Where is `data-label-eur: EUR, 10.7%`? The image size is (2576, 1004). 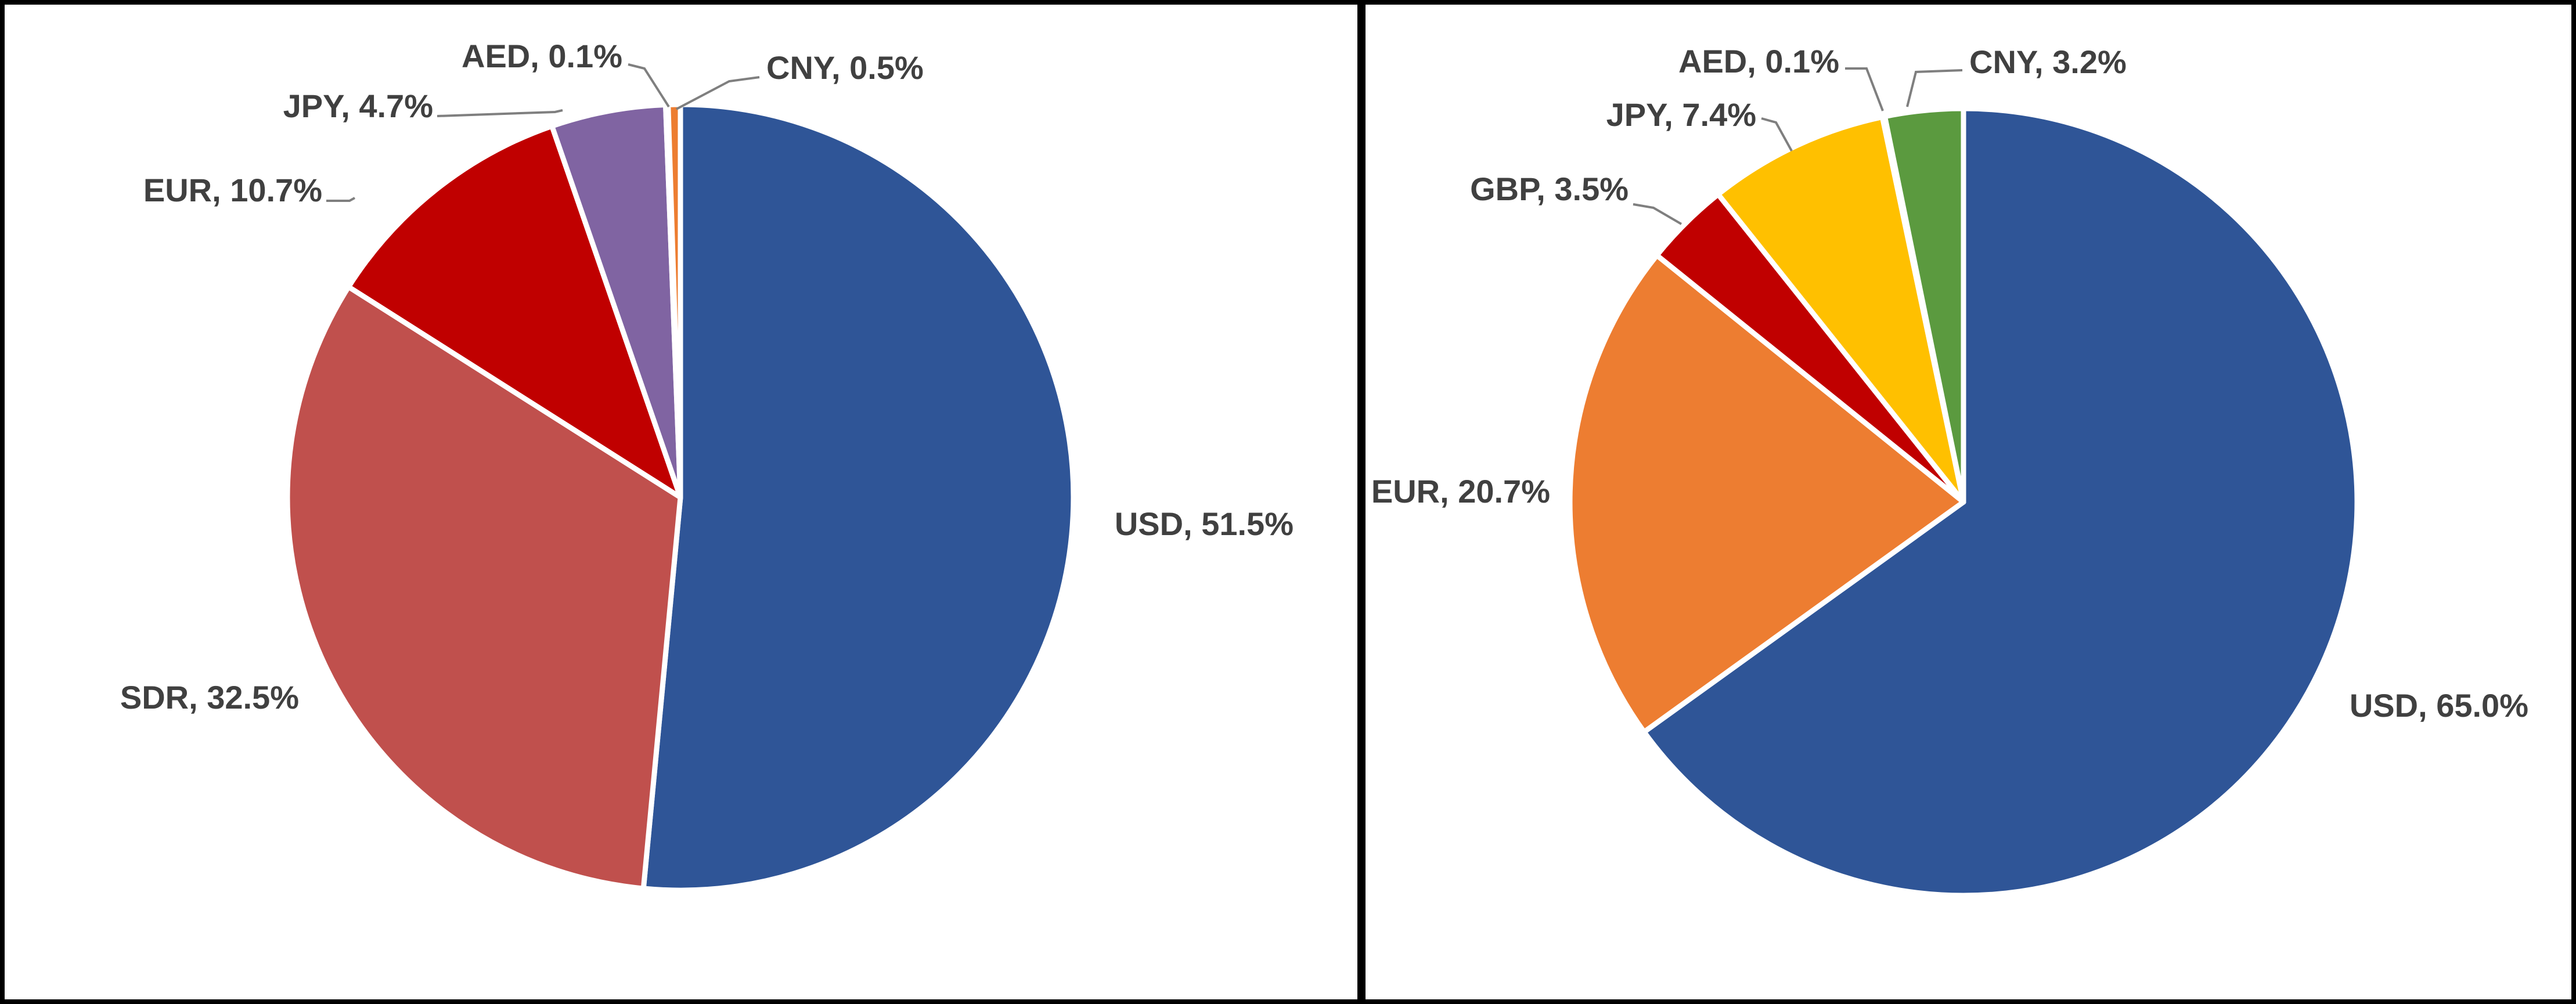
data-label-eur: EUR, 10.7% is located at coordinates (232, 190).